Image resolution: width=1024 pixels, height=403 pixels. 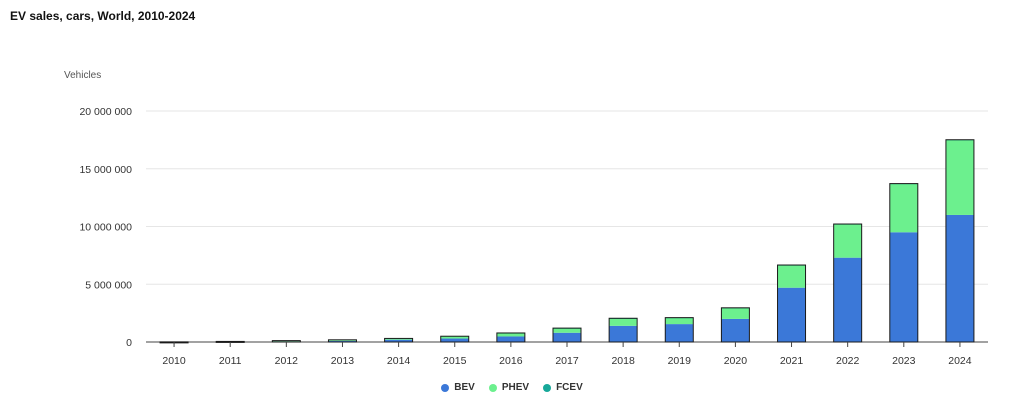 I want to click on legend-item-phev: PHEV, so click(x=509, y=387).